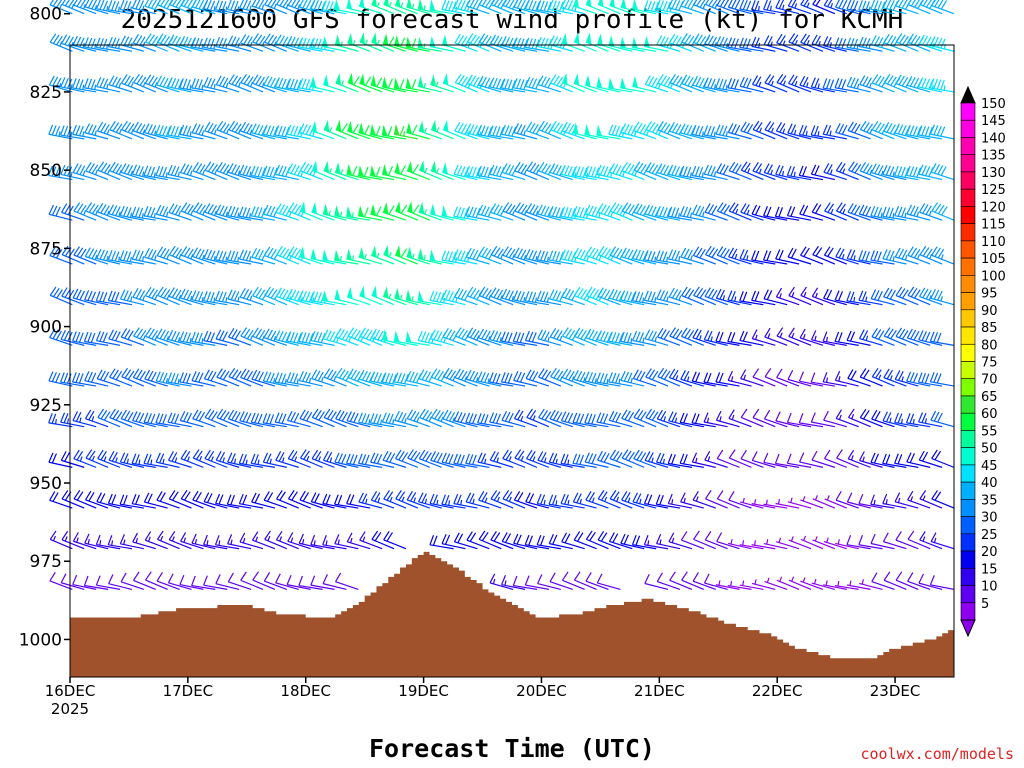 Image resolution: width=1024 pixels, height=768 pixels. Describe the element at coordinates (989, 449) in the screenshot. I see `colorbar-label: 50` at that location.